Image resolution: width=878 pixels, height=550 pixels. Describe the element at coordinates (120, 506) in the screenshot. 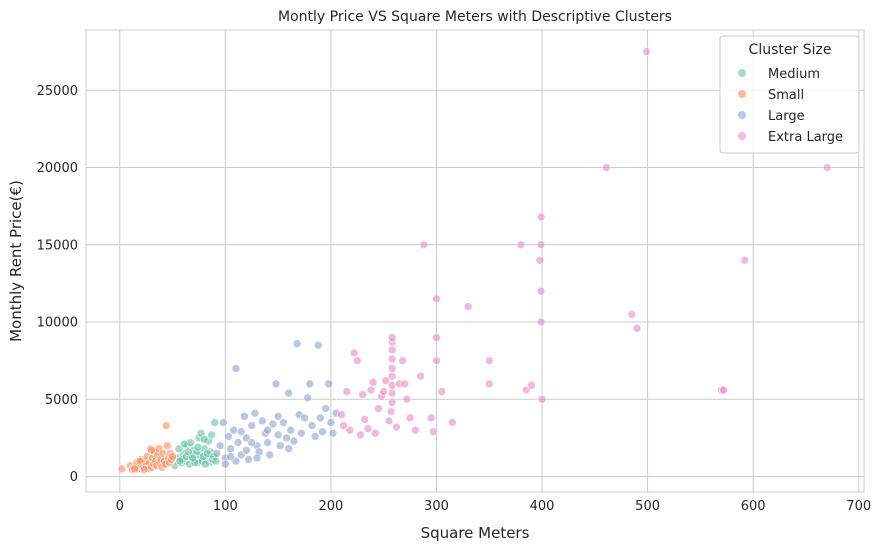

I see `x-tick-label: 0` at that location.